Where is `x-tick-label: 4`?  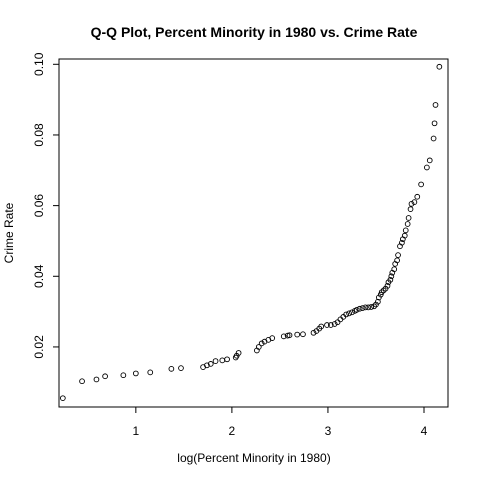
x-tick-label: 4 is located at coordinates (424, 431).